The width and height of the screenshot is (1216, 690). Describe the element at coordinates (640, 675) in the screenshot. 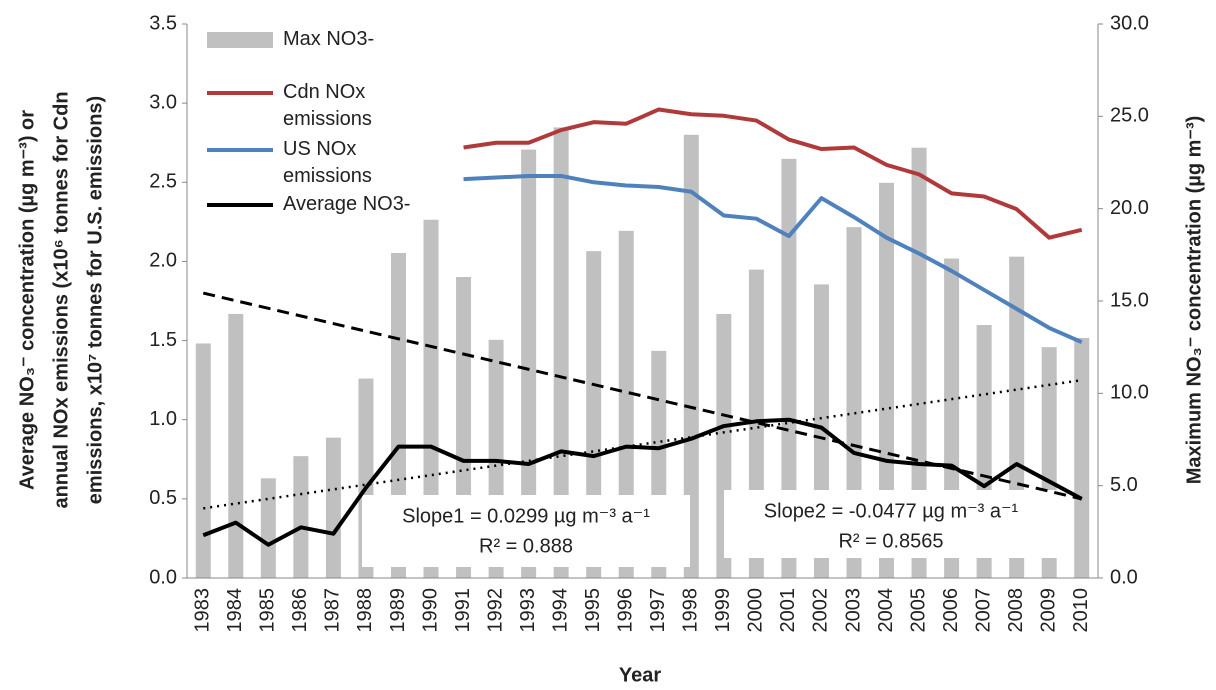

I see `x-axis-title: Year` at that location.